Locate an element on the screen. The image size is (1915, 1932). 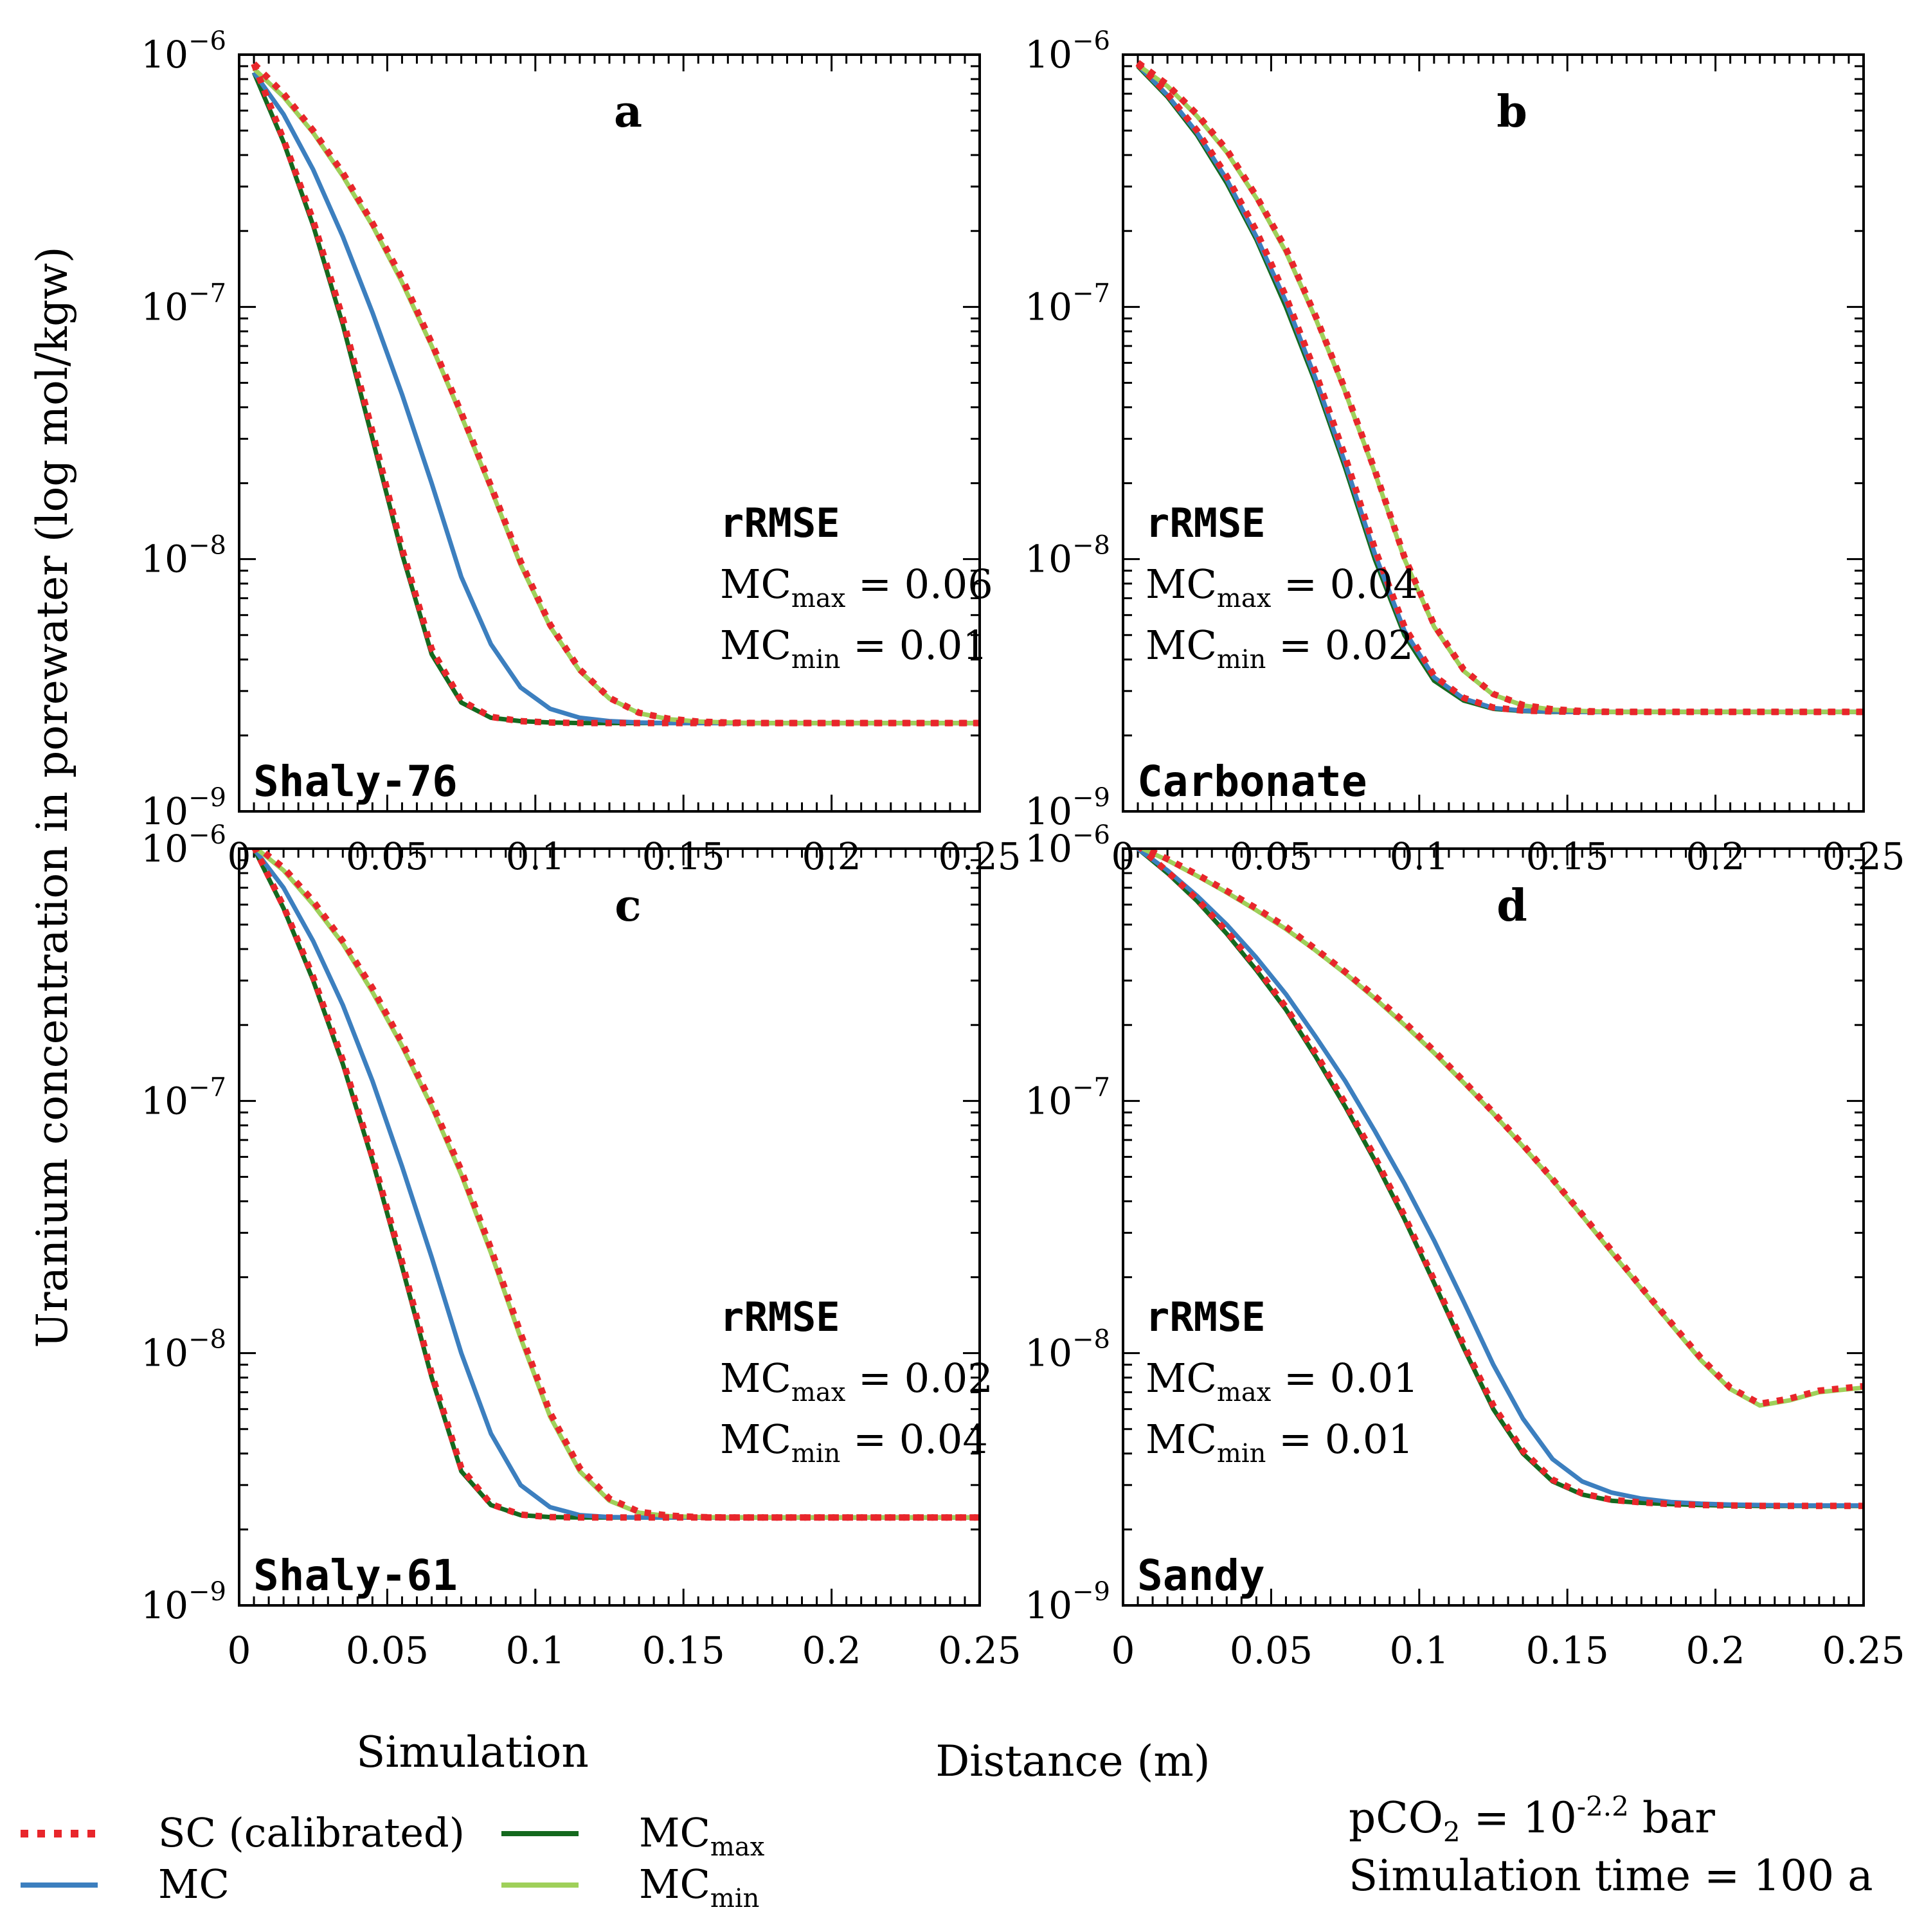
panel-letter: c is located at coordinates (628, 906).